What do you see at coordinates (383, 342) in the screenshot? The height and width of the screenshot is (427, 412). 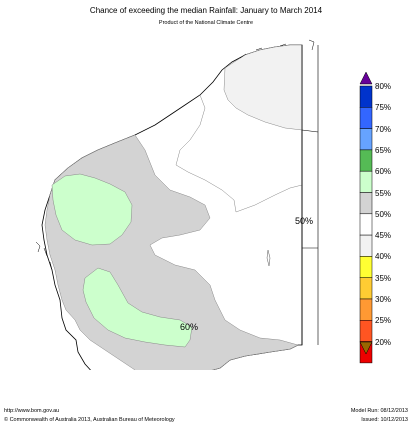 I see `legend-label: 20%` at bounding box center [383, 342].